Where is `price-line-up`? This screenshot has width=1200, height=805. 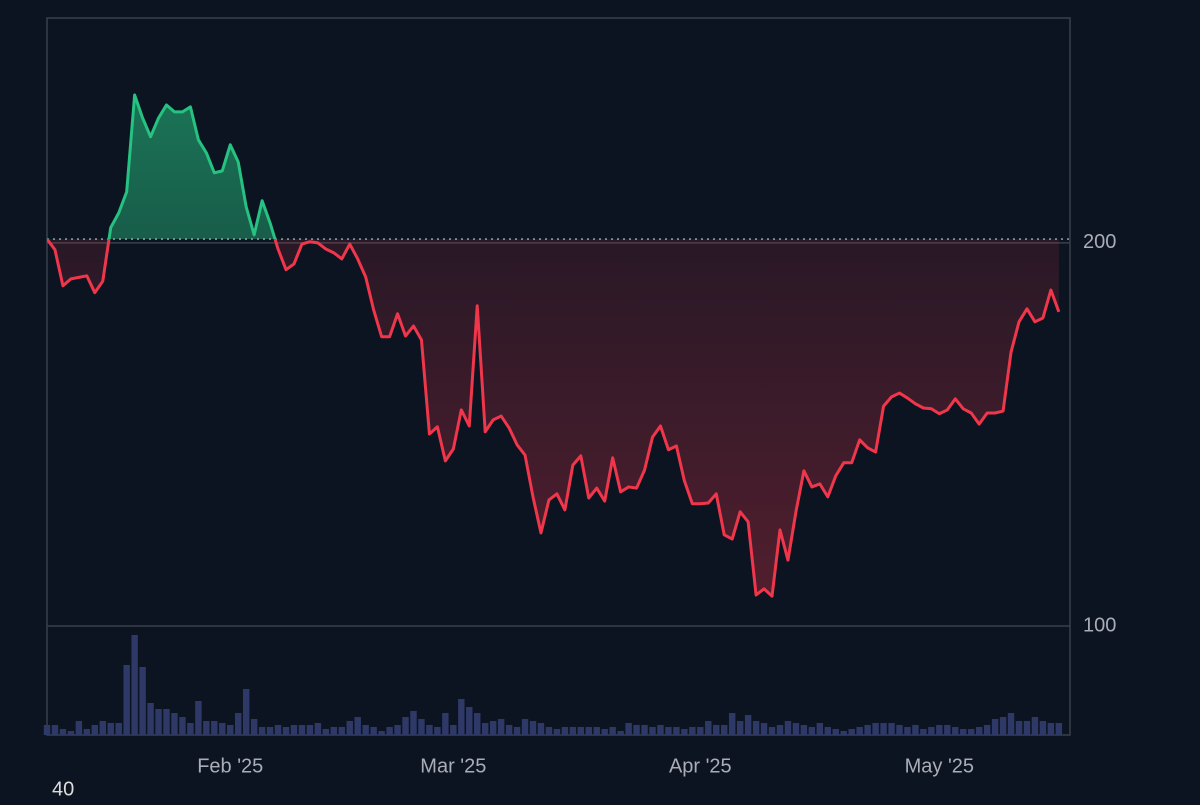
price-line-up is located at coordinates (162, 166).